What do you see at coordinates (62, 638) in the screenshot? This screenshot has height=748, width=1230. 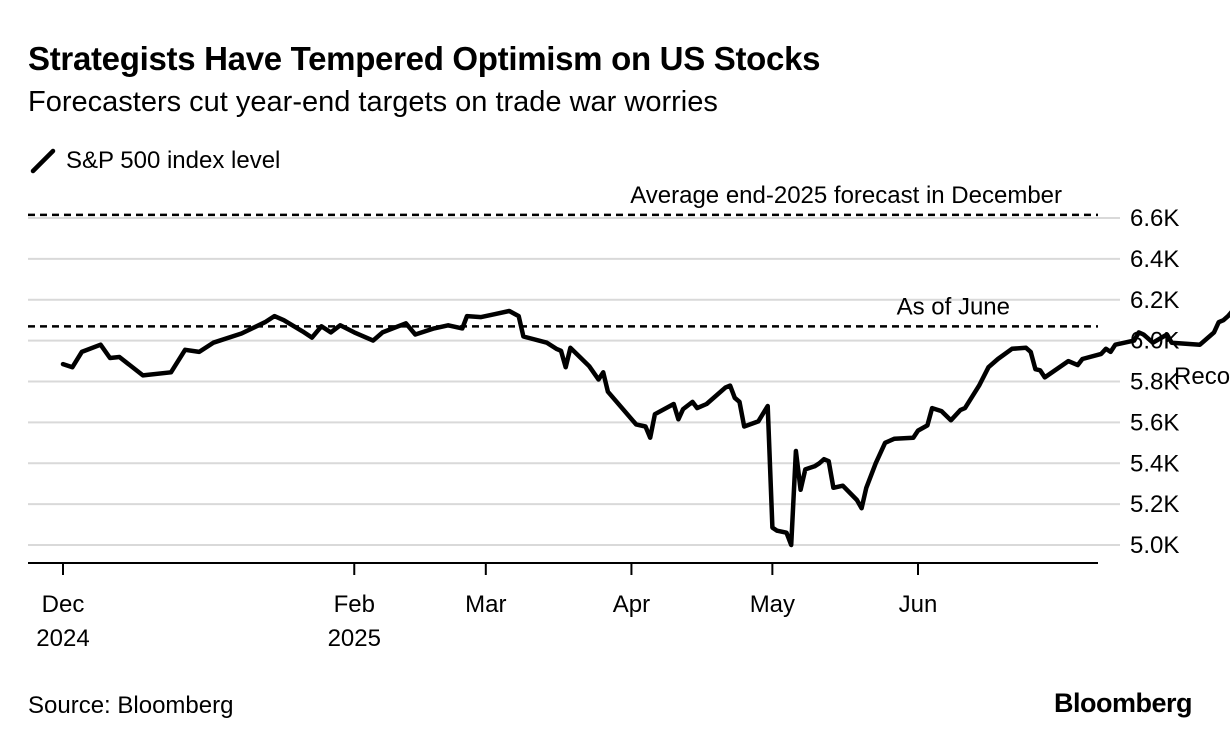 I see `x-tick-year-label: 2024` at bounding box center [62, 638].